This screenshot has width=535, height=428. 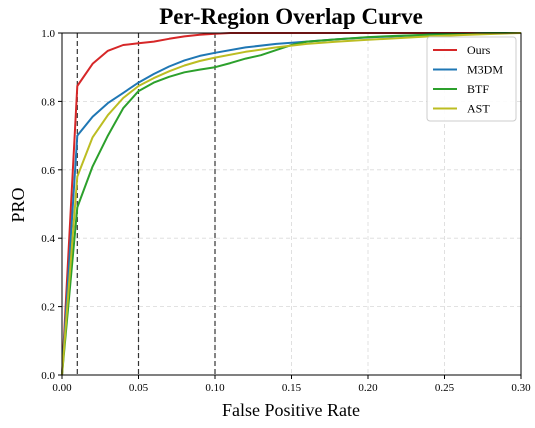 I want to click on legend-label: Ours, so click(x=479, y=50).